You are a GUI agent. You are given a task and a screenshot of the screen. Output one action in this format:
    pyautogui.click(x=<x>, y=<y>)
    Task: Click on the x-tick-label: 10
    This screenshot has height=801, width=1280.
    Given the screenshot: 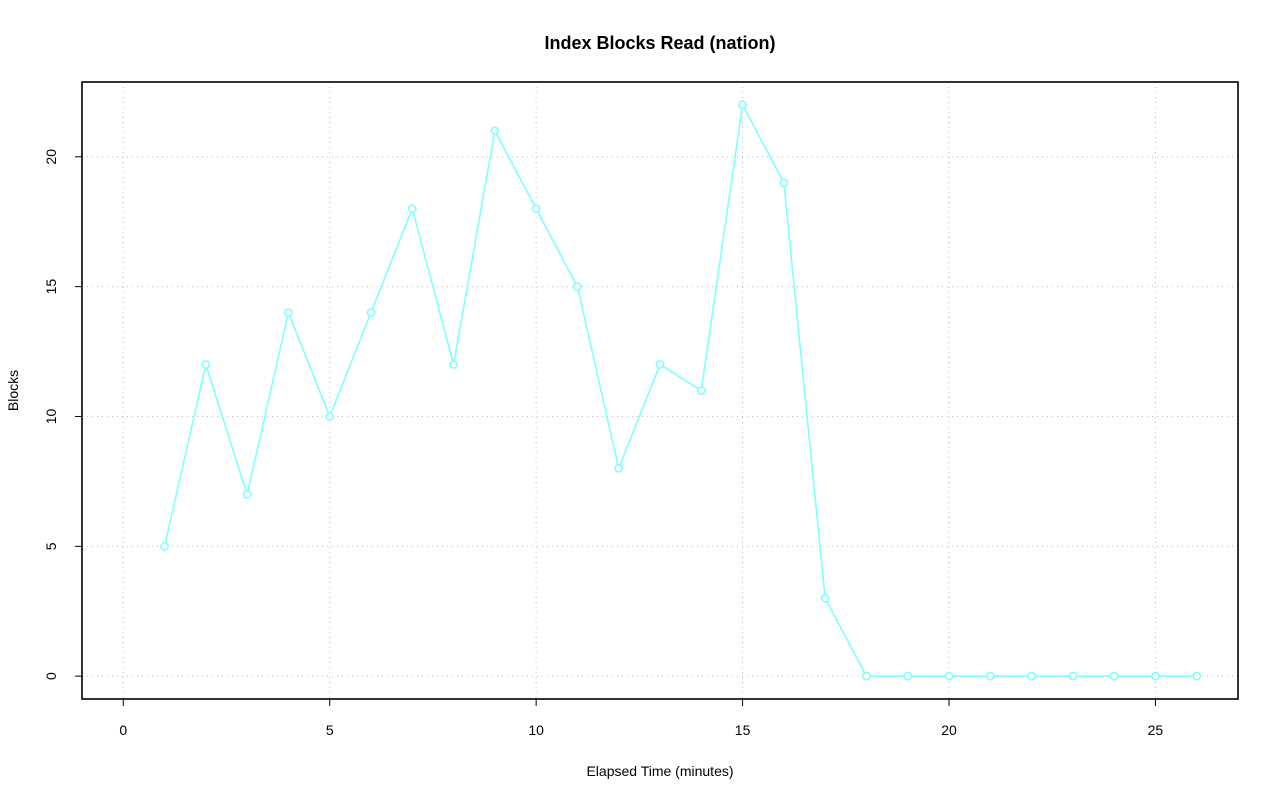 What is the action you would take?
    pyautogui.click(x=536, y=730)
    